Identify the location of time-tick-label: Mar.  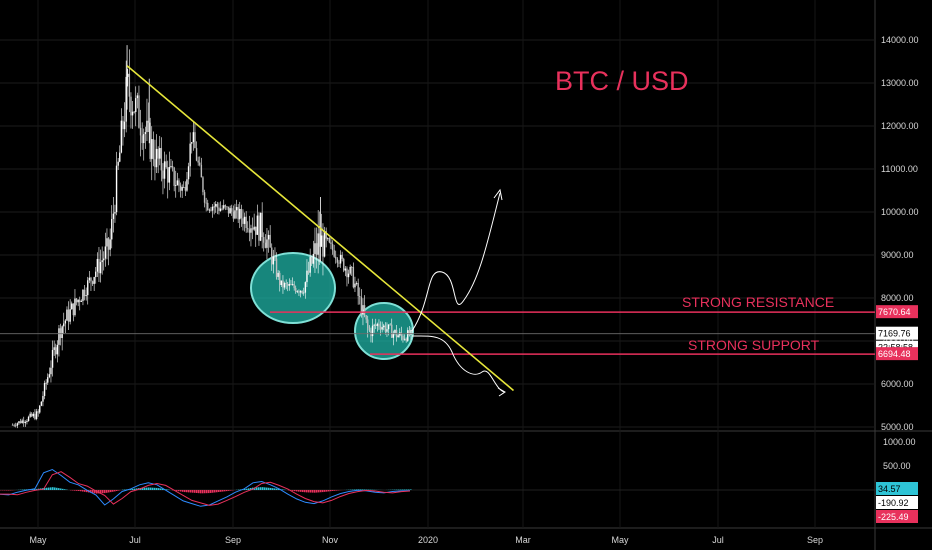
(523, 540).